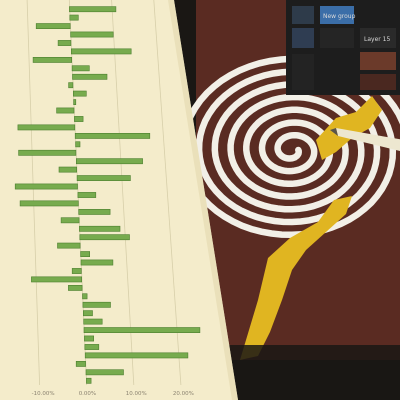  Describe the element at coordinates (378, 61) in the screenshot. I see `layer-preview-thumbnail` at that location.